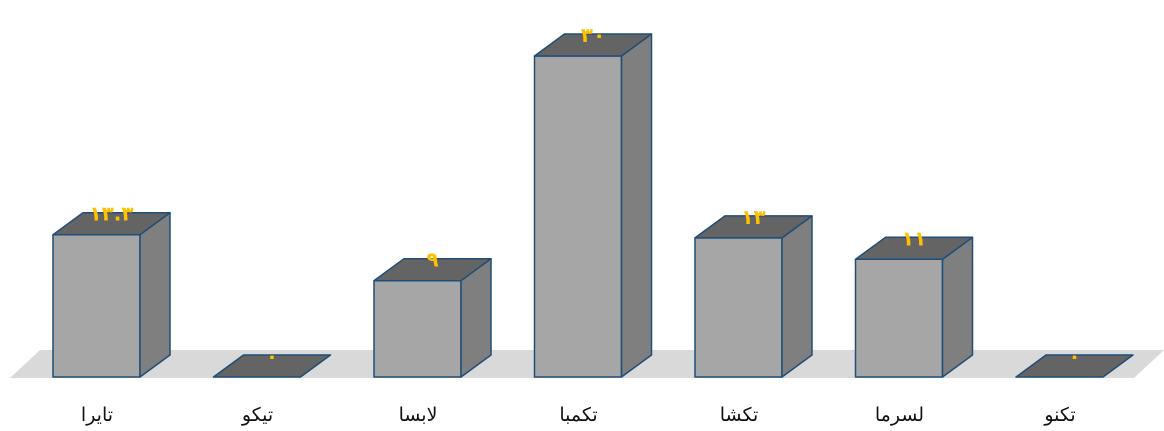  Describe the element at coordinates (432, 260) in the screenshot. I see `data-label: ۹` at that location.